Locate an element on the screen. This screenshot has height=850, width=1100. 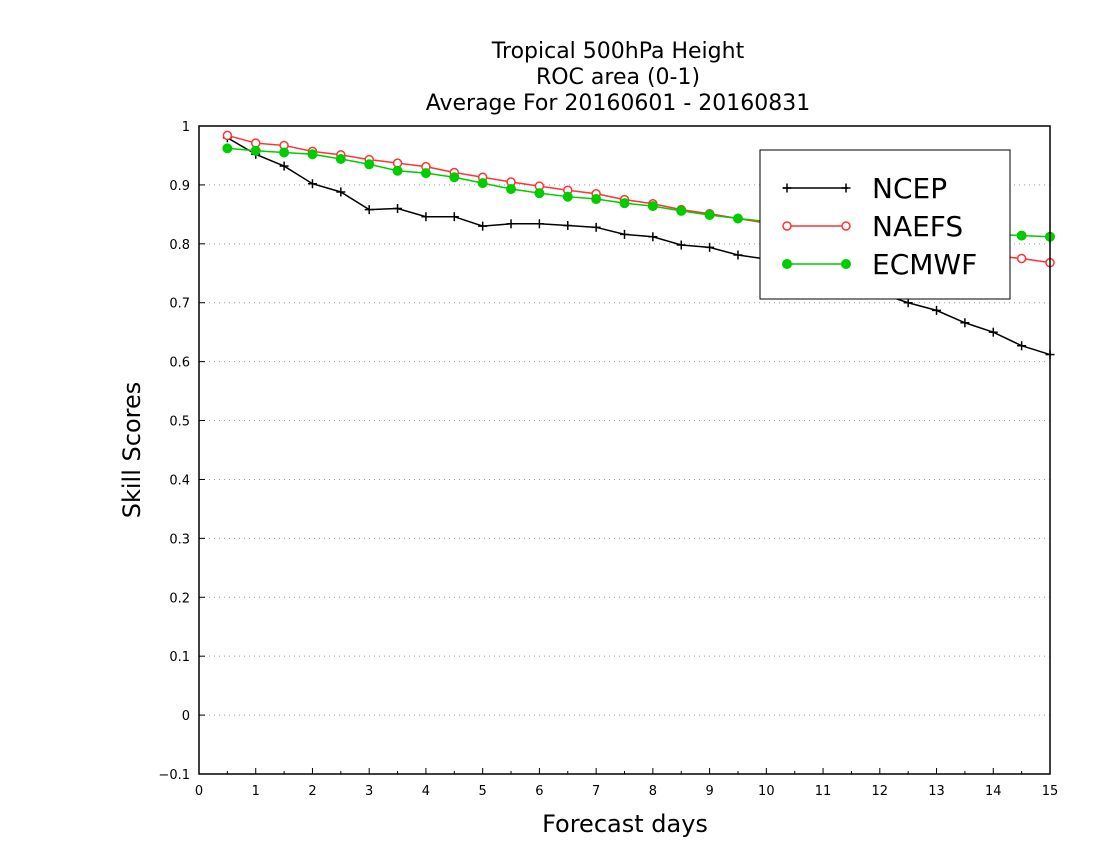
title-line-2: ROC area (0-1) is located at coordinates (618, 77).